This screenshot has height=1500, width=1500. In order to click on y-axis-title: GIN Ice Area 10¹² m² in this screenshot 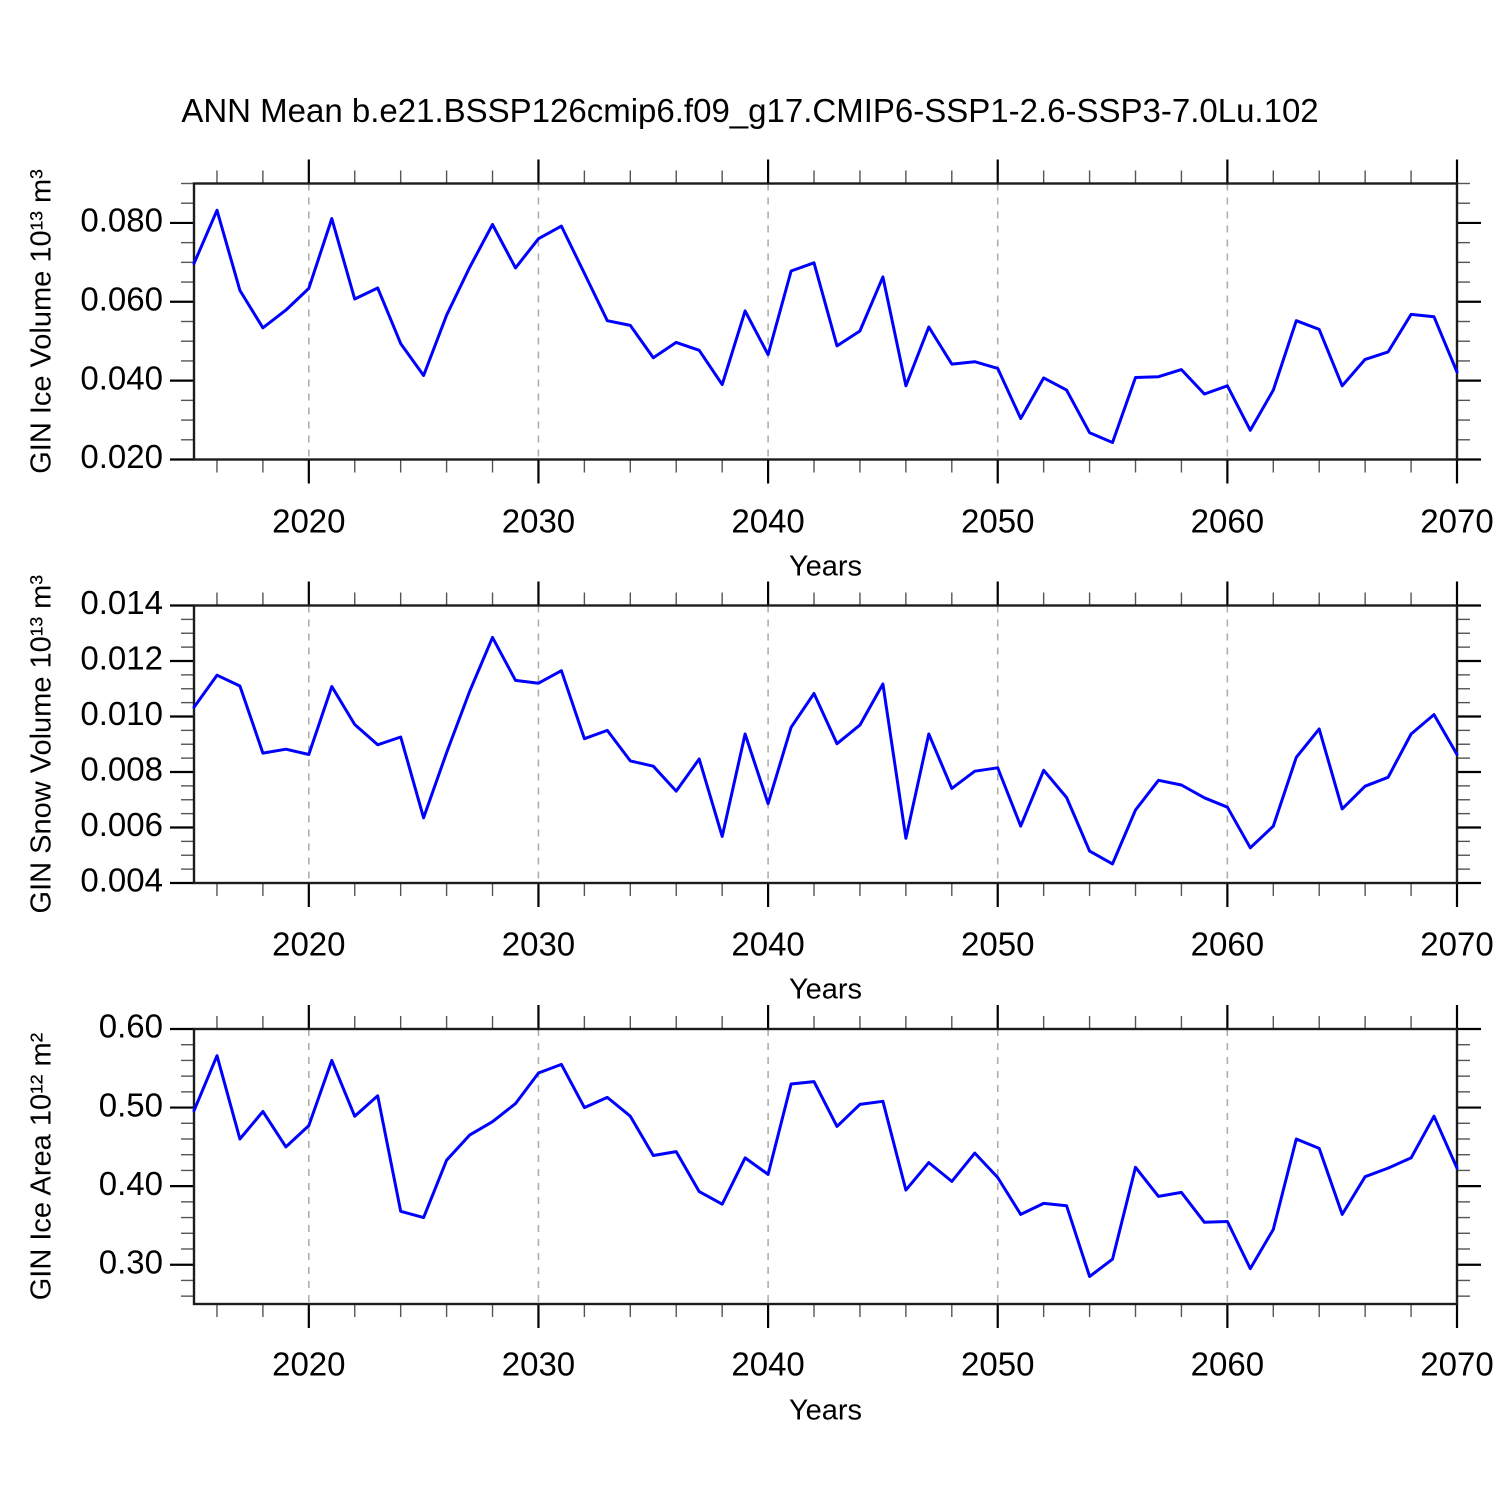, I will do `click(42, 1166)`.